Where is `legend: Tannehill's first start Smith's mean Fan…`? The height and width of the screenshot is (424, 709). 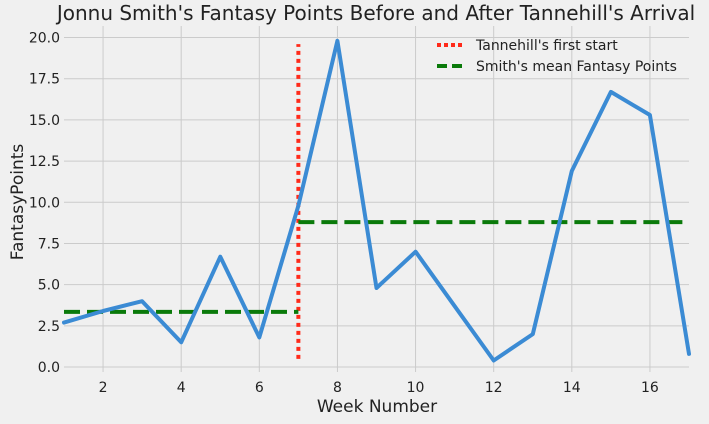
legend: Tannehill's first start Smith's mean Fan… is located at coordinates (557, 56).